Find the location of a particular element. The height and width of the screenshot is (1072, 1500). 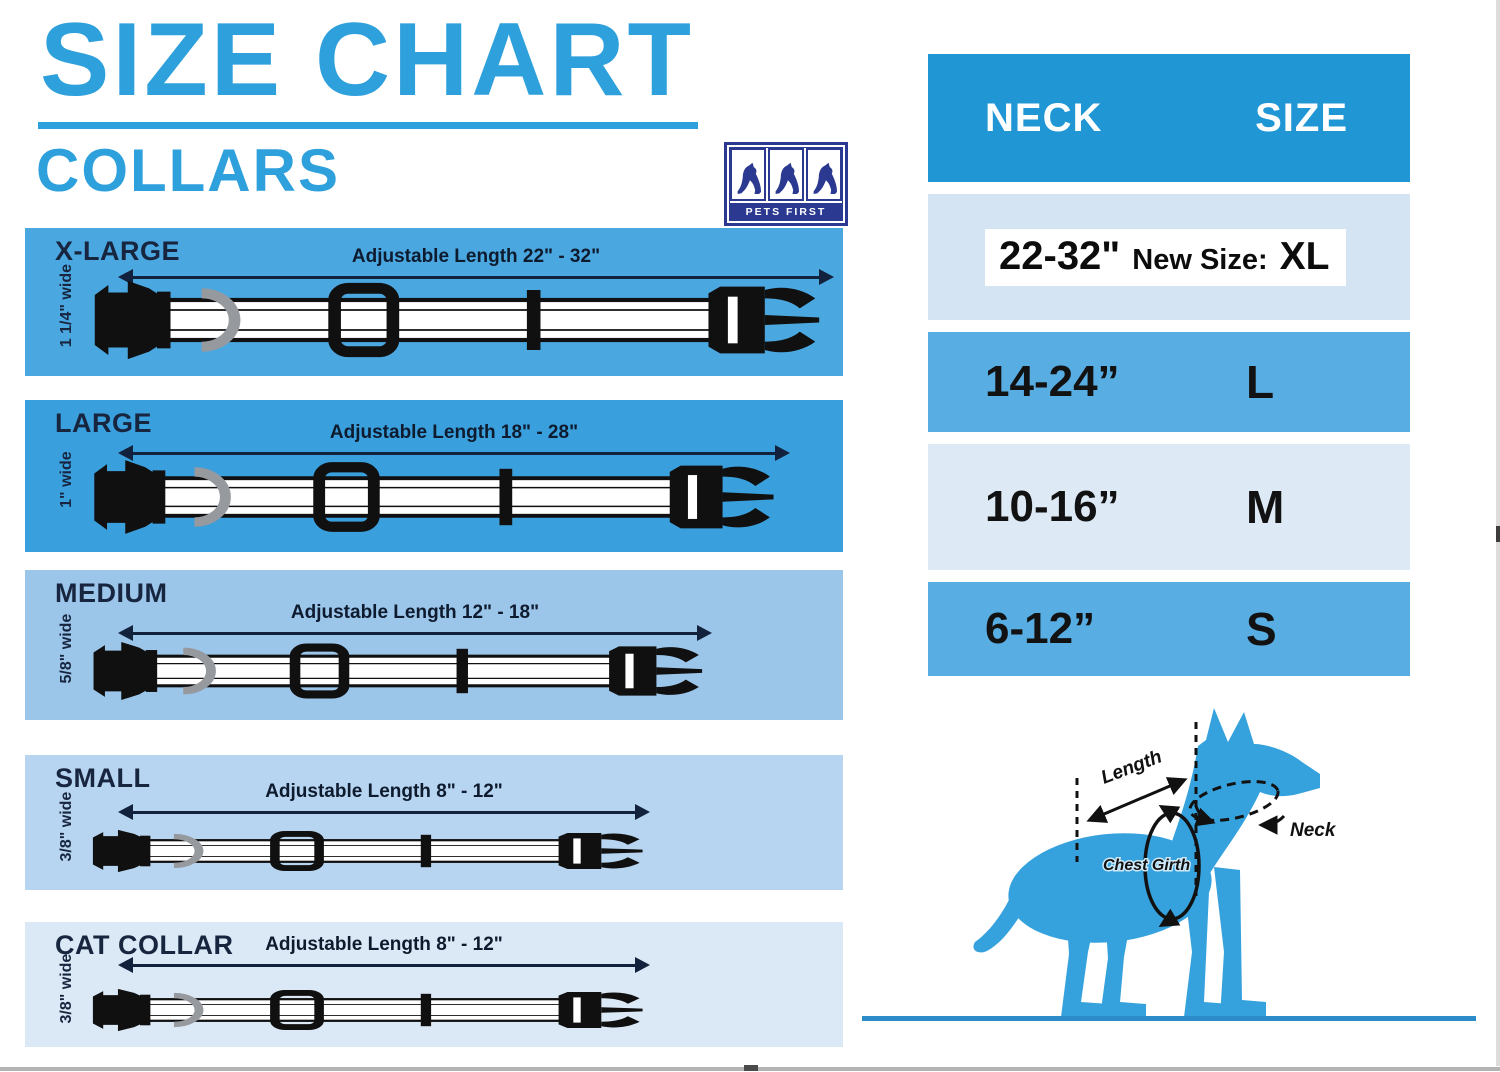

horizontal-scrollbar-thumb is located at coordinates (751, 1068).